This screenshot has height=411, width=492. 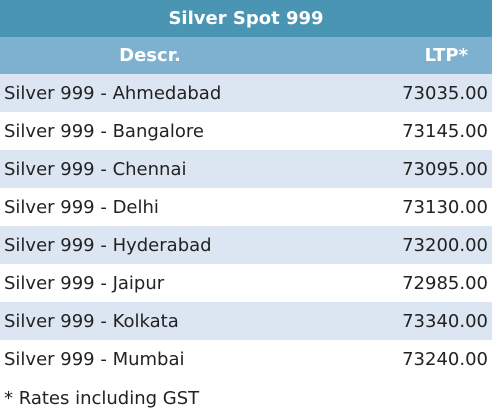 I want to click on column-header: Descr., so click(x=150, y=55).